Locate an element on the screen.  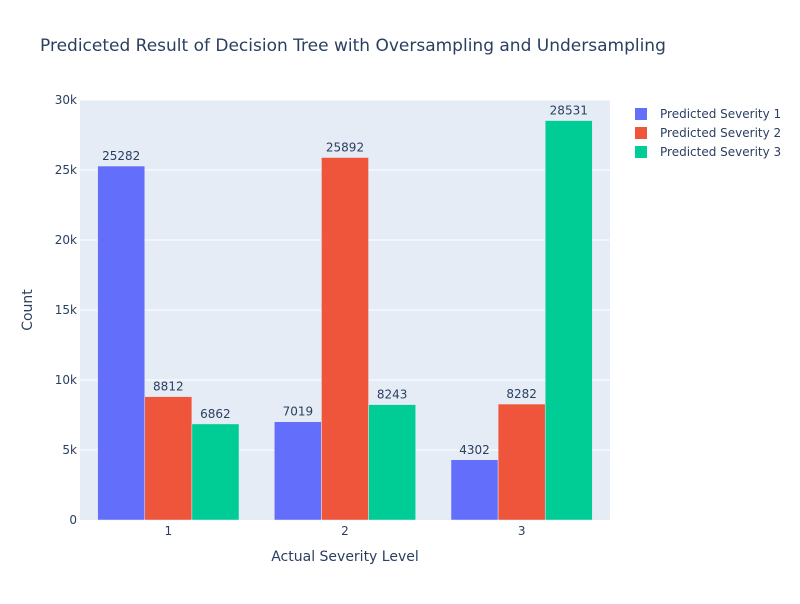
bar-value-label: 25282 is located at coordinates (121, 156).